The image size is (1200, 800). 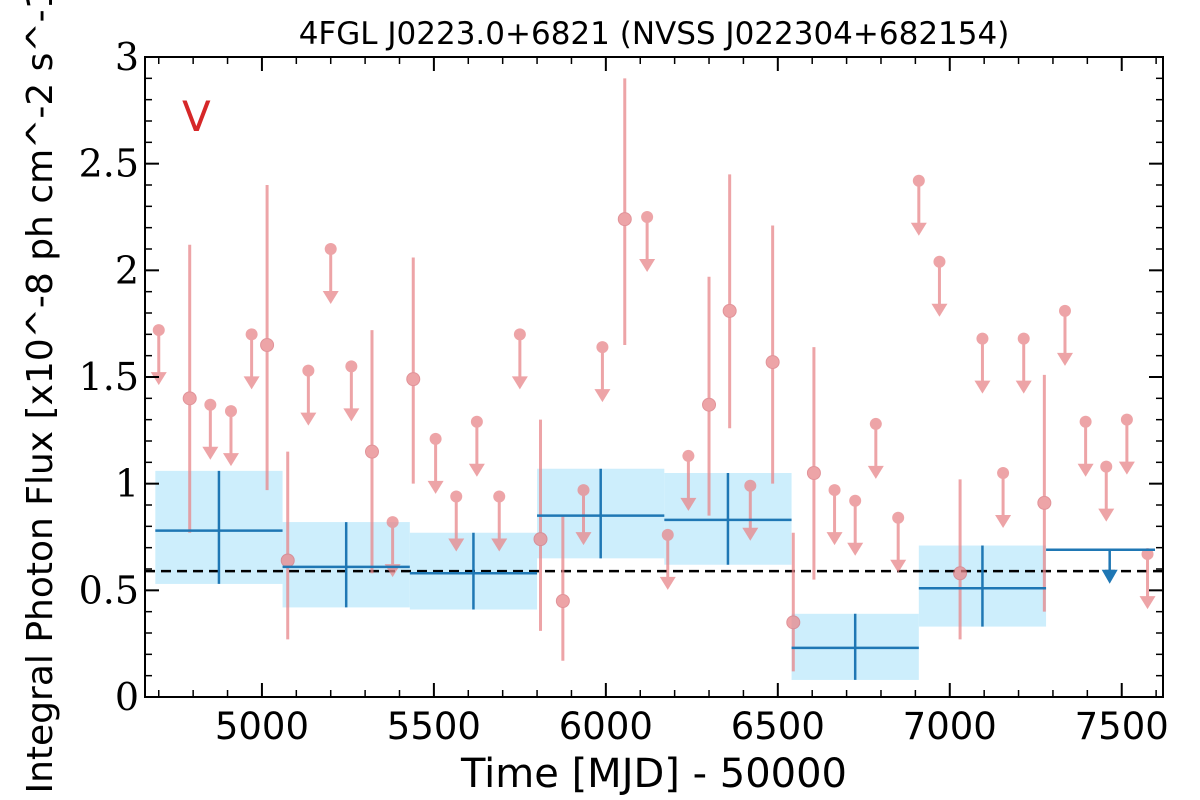 I want to click on x-tick-label: 6500, so click(x=778, y=726).